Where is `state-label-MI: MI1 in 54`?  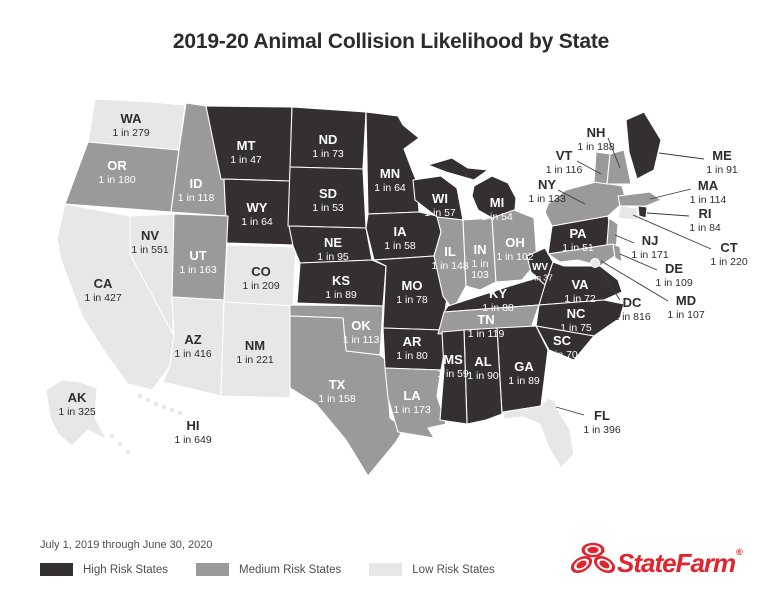
state-label-MI: MI1 in 54 is located at coordinates (497, 209).